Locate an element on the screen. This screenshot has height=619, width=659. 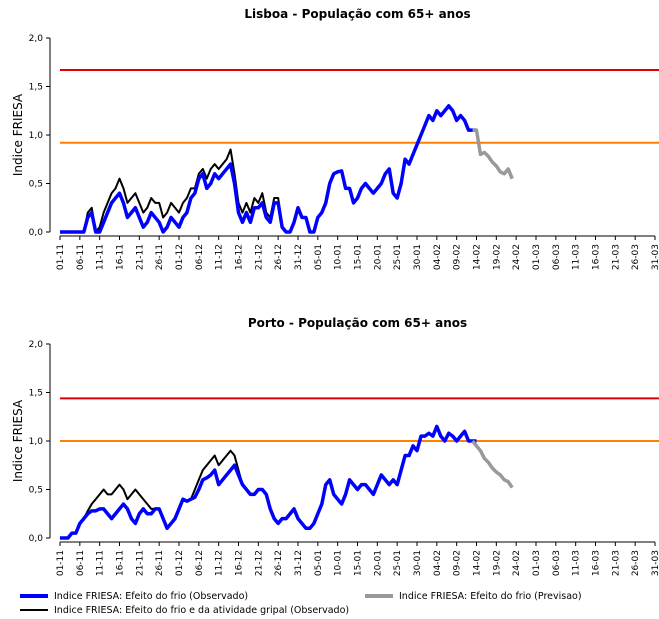
chart-title: Porto - População com 65+ anos is located at coordinates (357, 323).